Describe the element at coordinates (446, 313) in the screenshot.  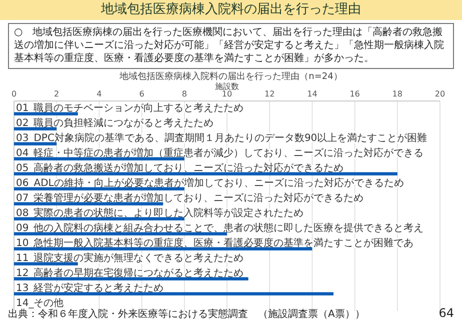
I see `annotation: 64` at that location.